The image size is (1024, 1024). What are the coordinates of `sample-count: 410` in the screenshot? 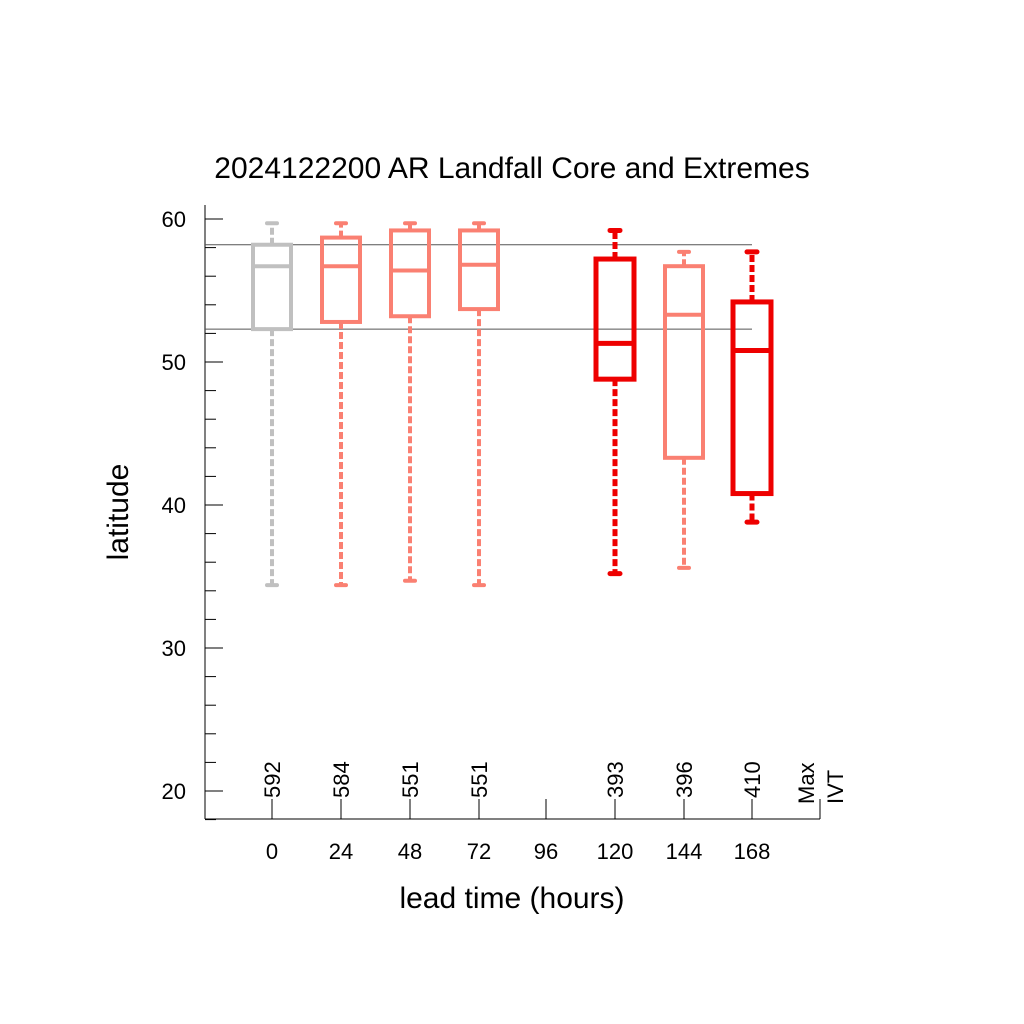 It's located at (752, 779).